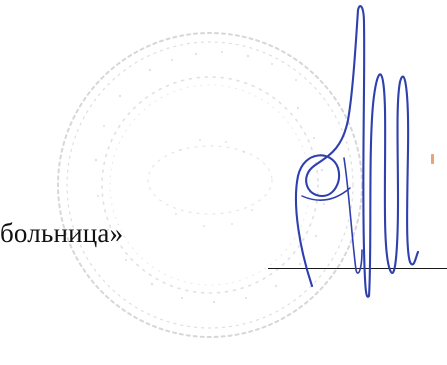 This screenshot has height=365, width=447. I want to click on organization-name-fragment: больница», so click(62, 233).